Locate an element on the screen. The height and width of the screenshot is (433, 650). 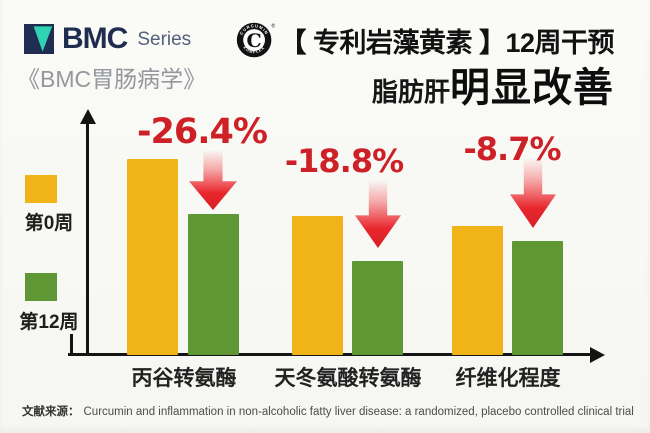
badge-registered-mark: ® is located at coordinates (274, 25).